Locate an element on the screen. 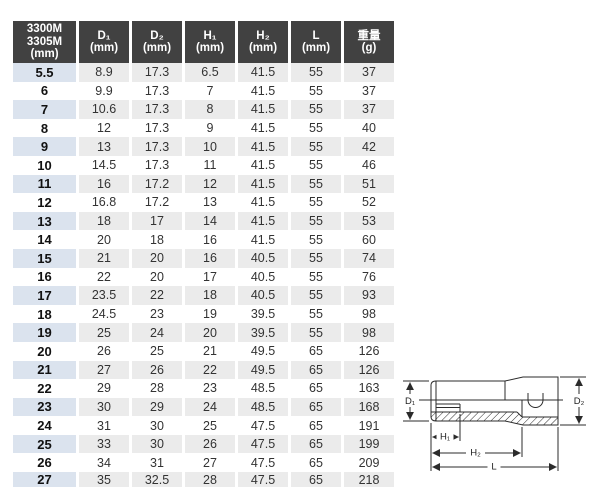 This screenshot has width=600, height=500. table-cell: 27 is located at coordinates (104, 370).